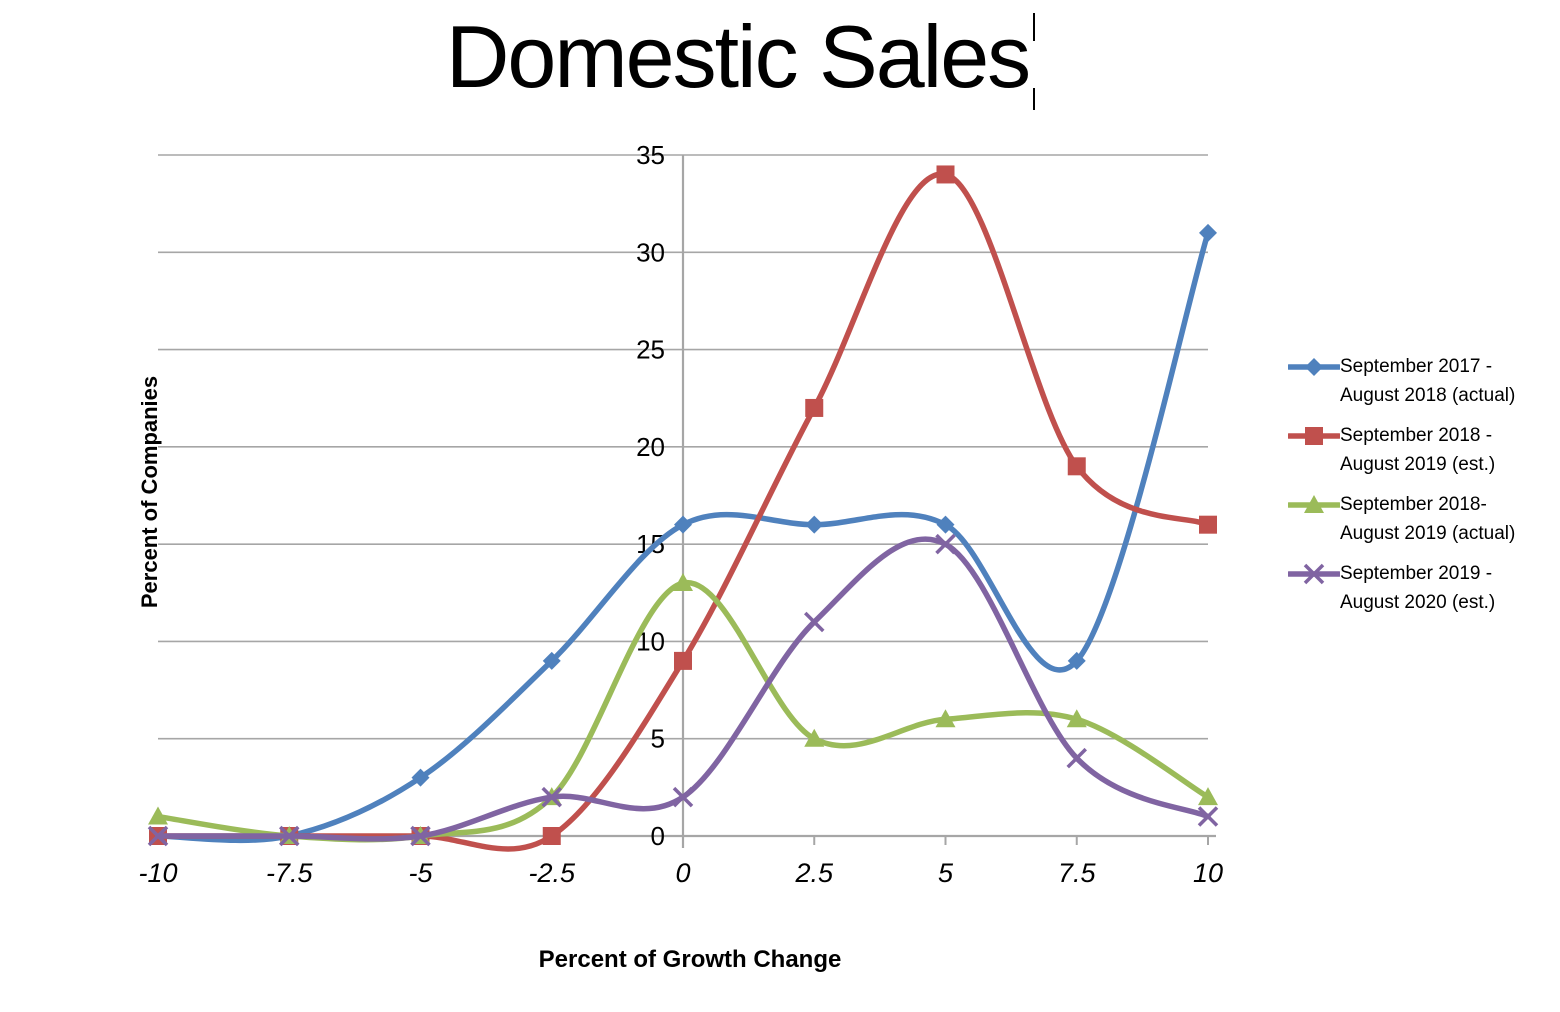  What do you see at coordinates (738, 56) in the screenshot?
I see `chart-title: Domestic Sales` at bounding box center [738, 56].